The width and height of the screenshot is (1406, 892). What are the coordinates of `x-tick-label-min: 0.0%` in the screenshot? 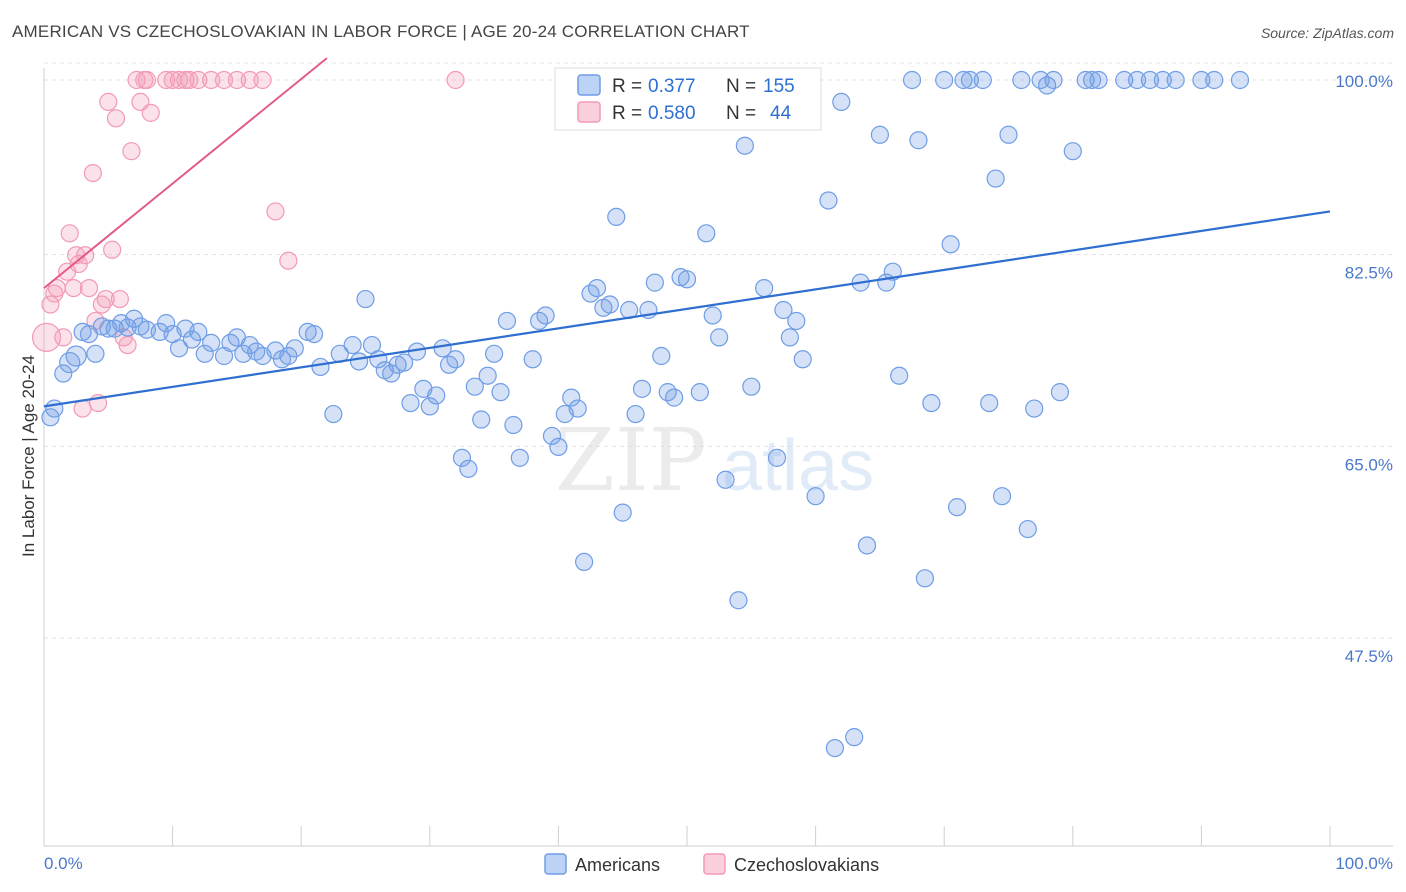 It's located at (63, 863).